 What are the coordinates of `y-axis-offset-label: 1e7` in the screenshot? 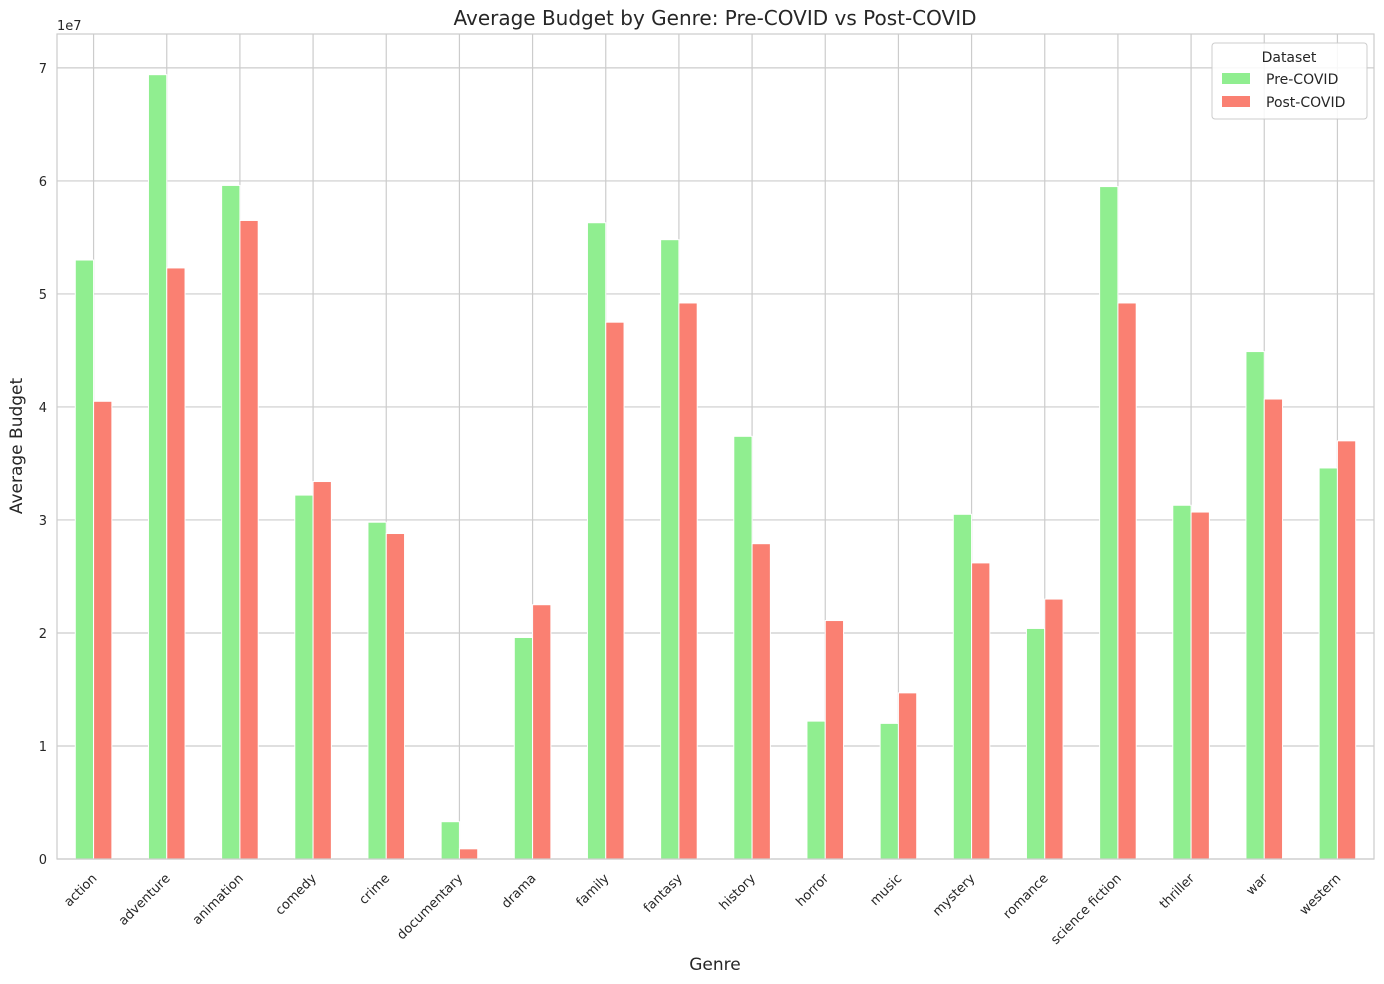 It's located at (69, 26).